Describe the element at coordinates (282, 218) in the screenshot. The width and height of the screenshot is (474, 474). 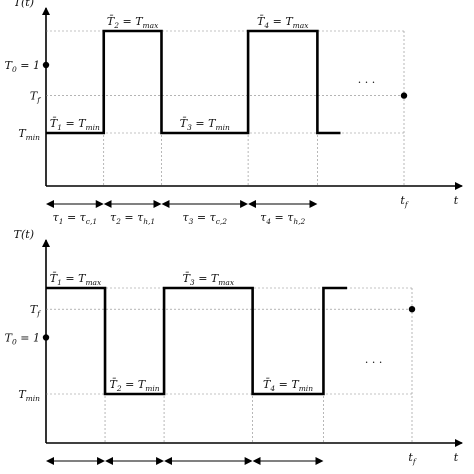
I see `interval-label: τ4 = τh,2` at that location.